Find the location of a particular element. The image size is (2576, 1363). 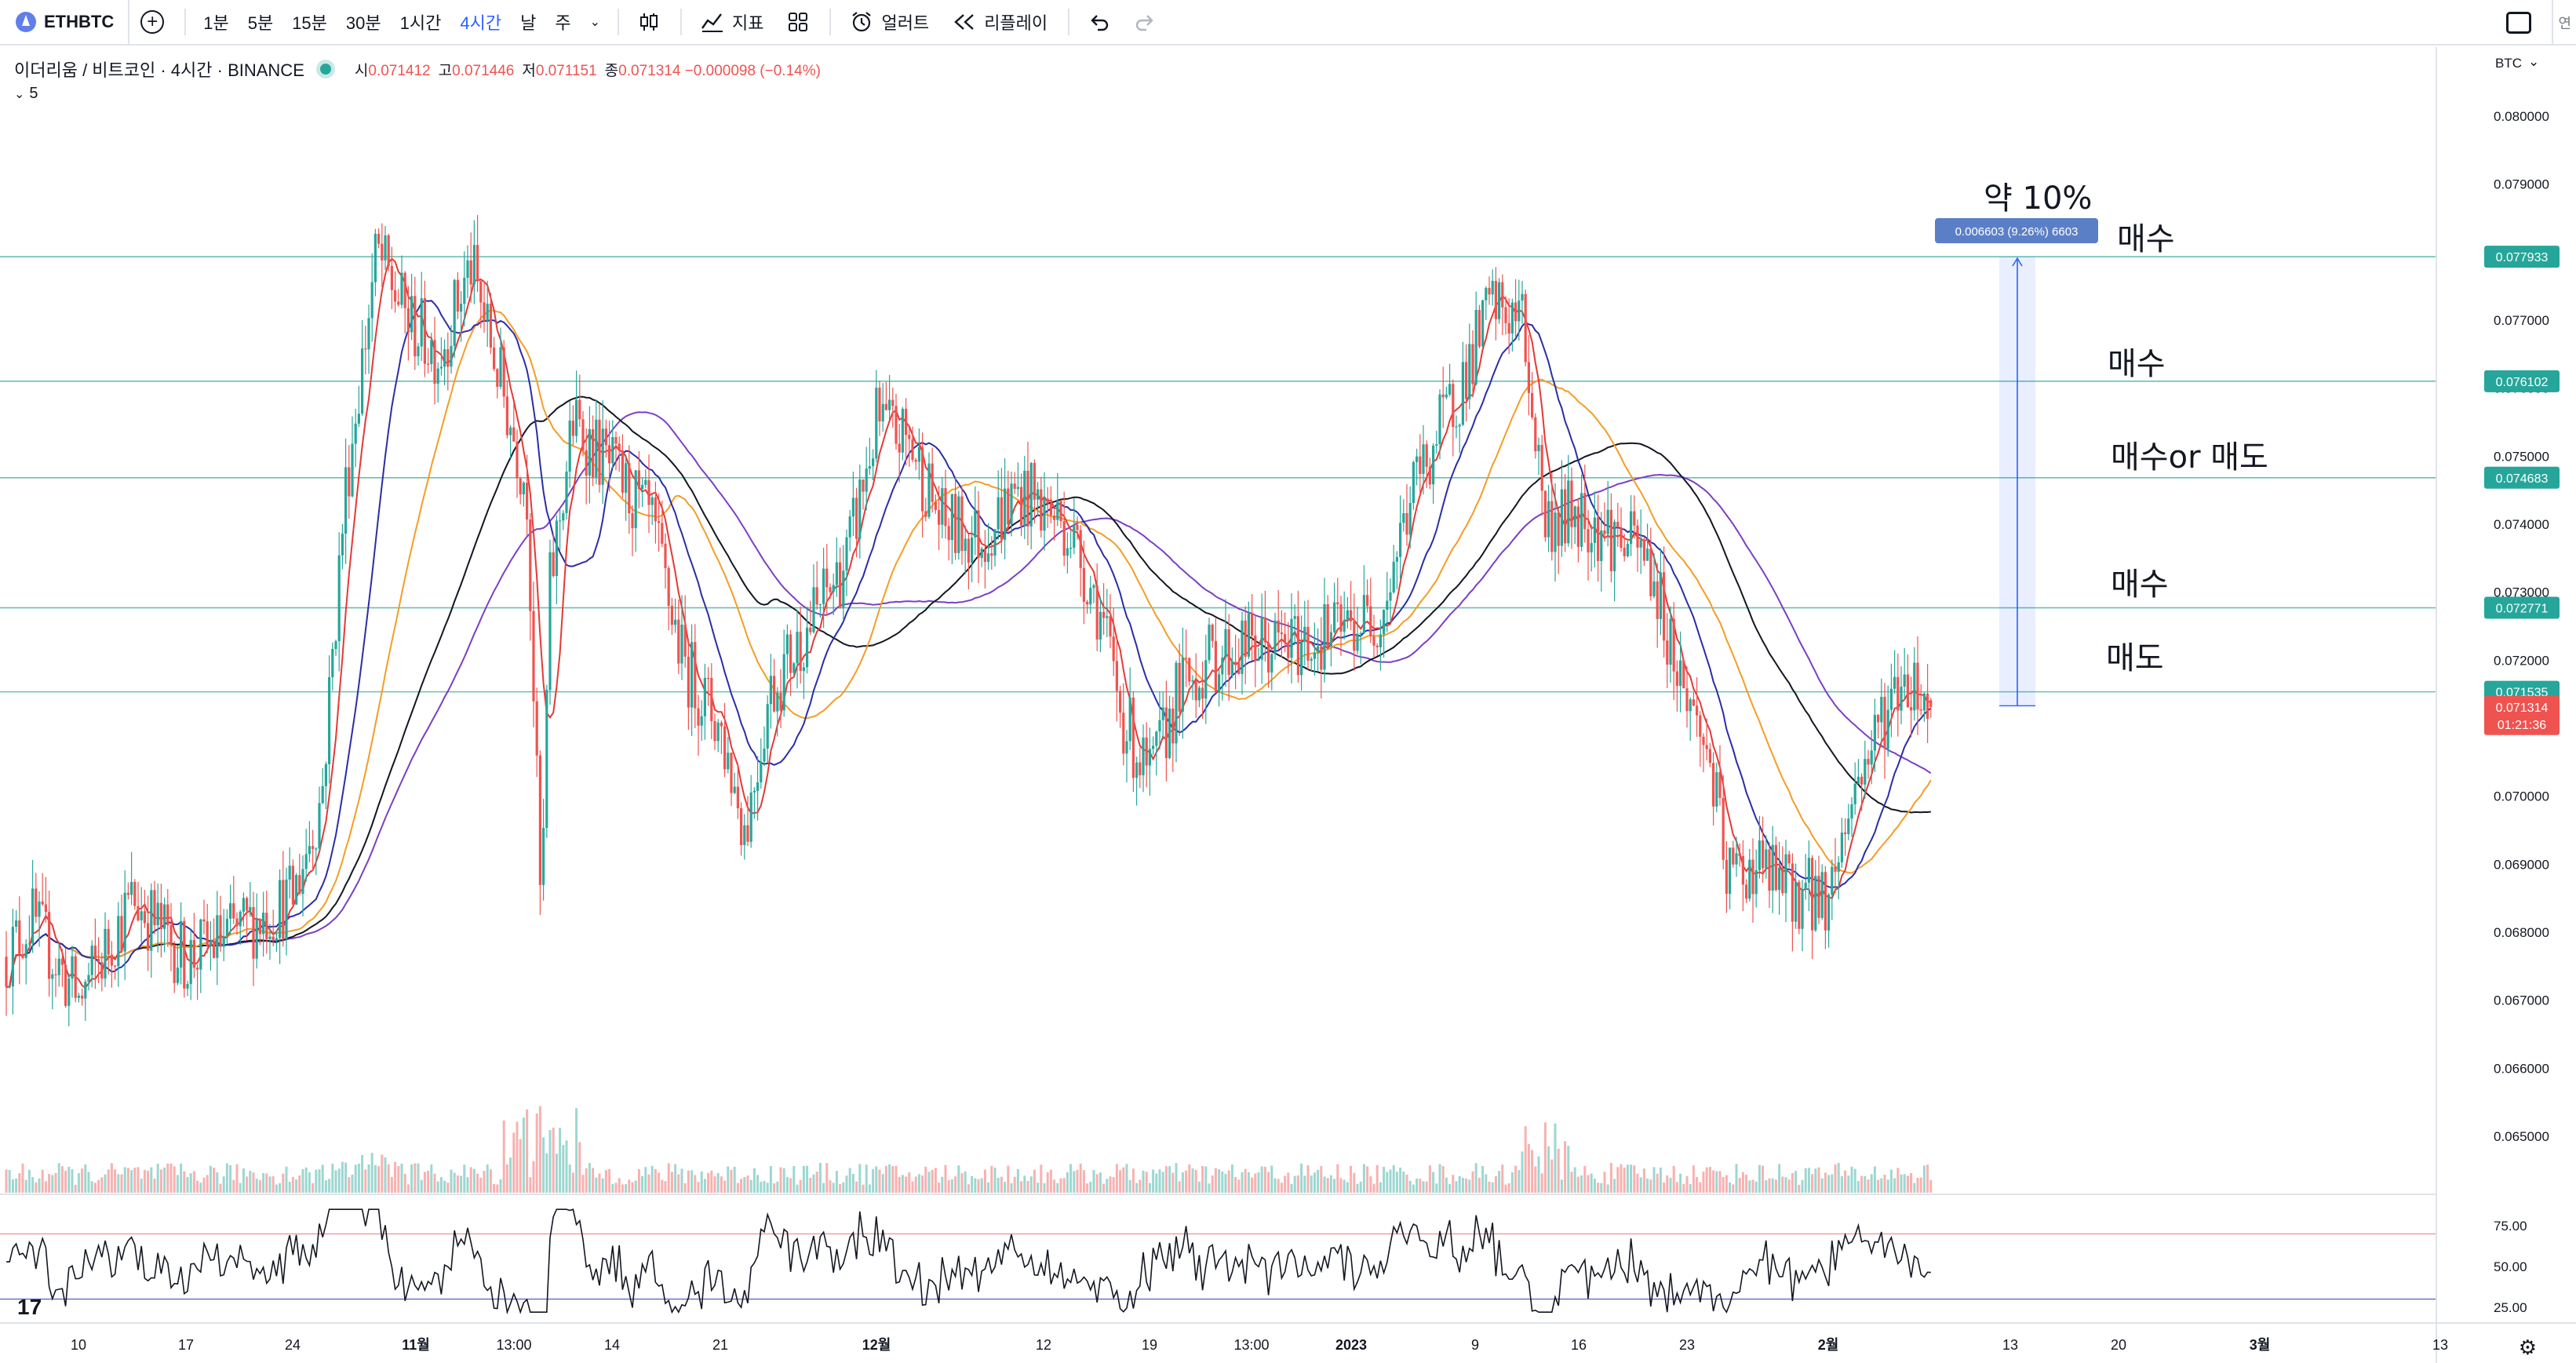

trade-annotation-1: 매수 is located at coordinates (2137, 364).